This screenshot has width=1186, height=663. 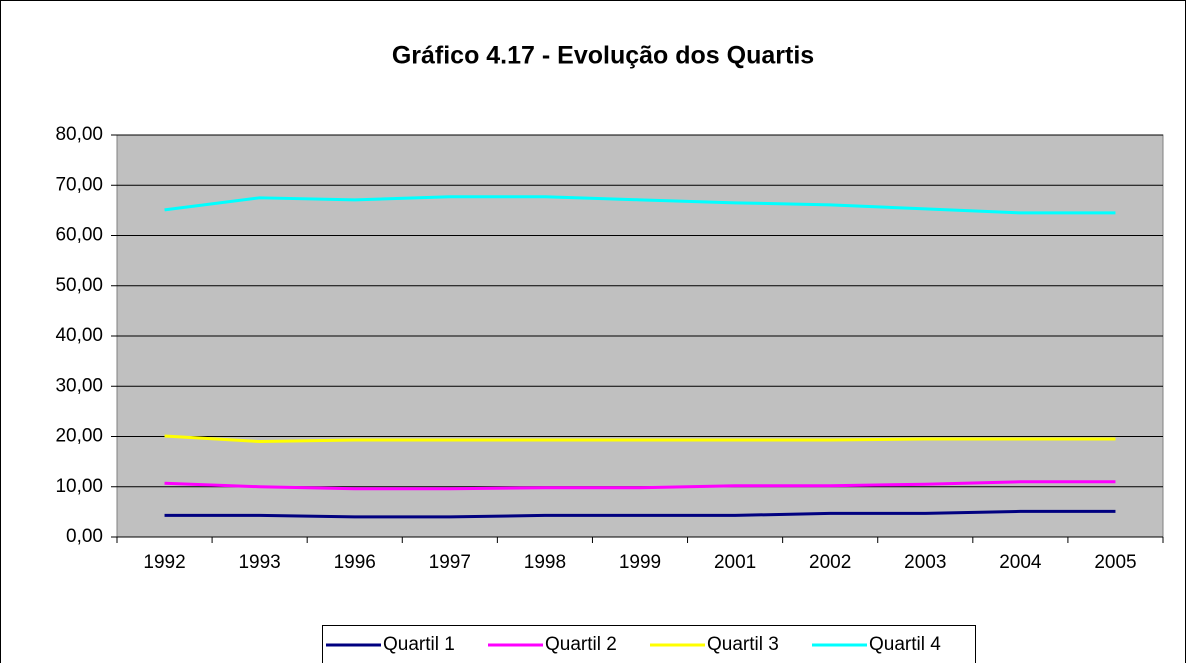 What do you see at coordinates (830, 562) in the screenshot?
I see `x-tick-label: 2002` at bounding box center [830, 562].